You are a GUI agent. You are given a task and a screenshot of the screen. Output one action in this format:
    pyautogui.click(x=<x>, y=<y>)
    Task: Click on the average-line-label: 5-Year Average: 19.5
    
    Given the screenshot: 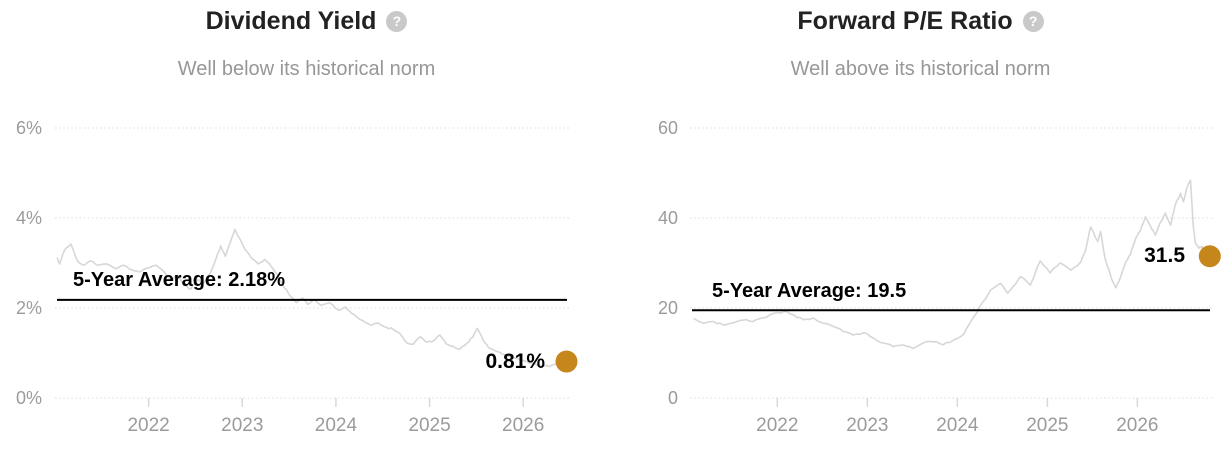 What is the action you would take?
    pyautogui.click(x=809, y=291)
    